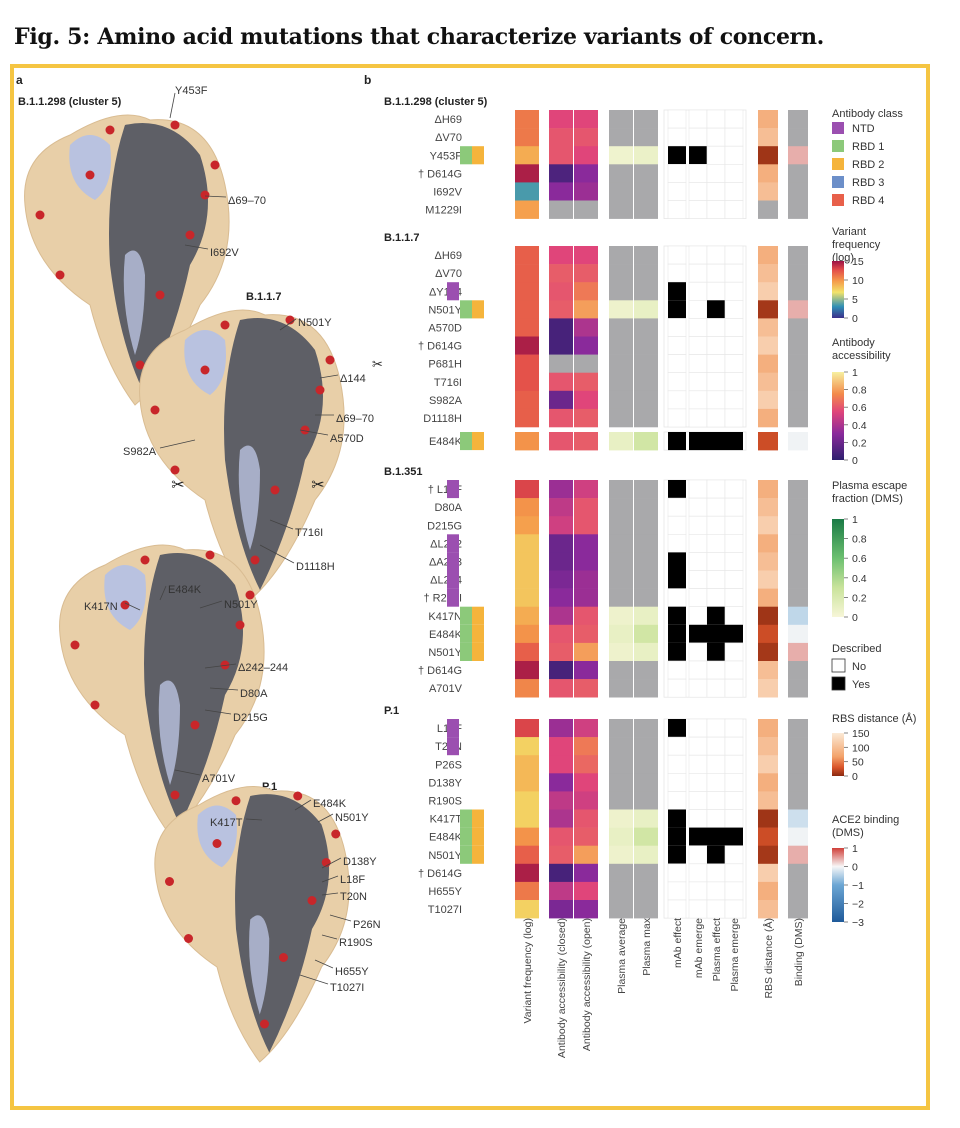 The width and height of the screenshot is (960, 1128). I want to click on legend-title: fraction (DMS), so click(867, 499).